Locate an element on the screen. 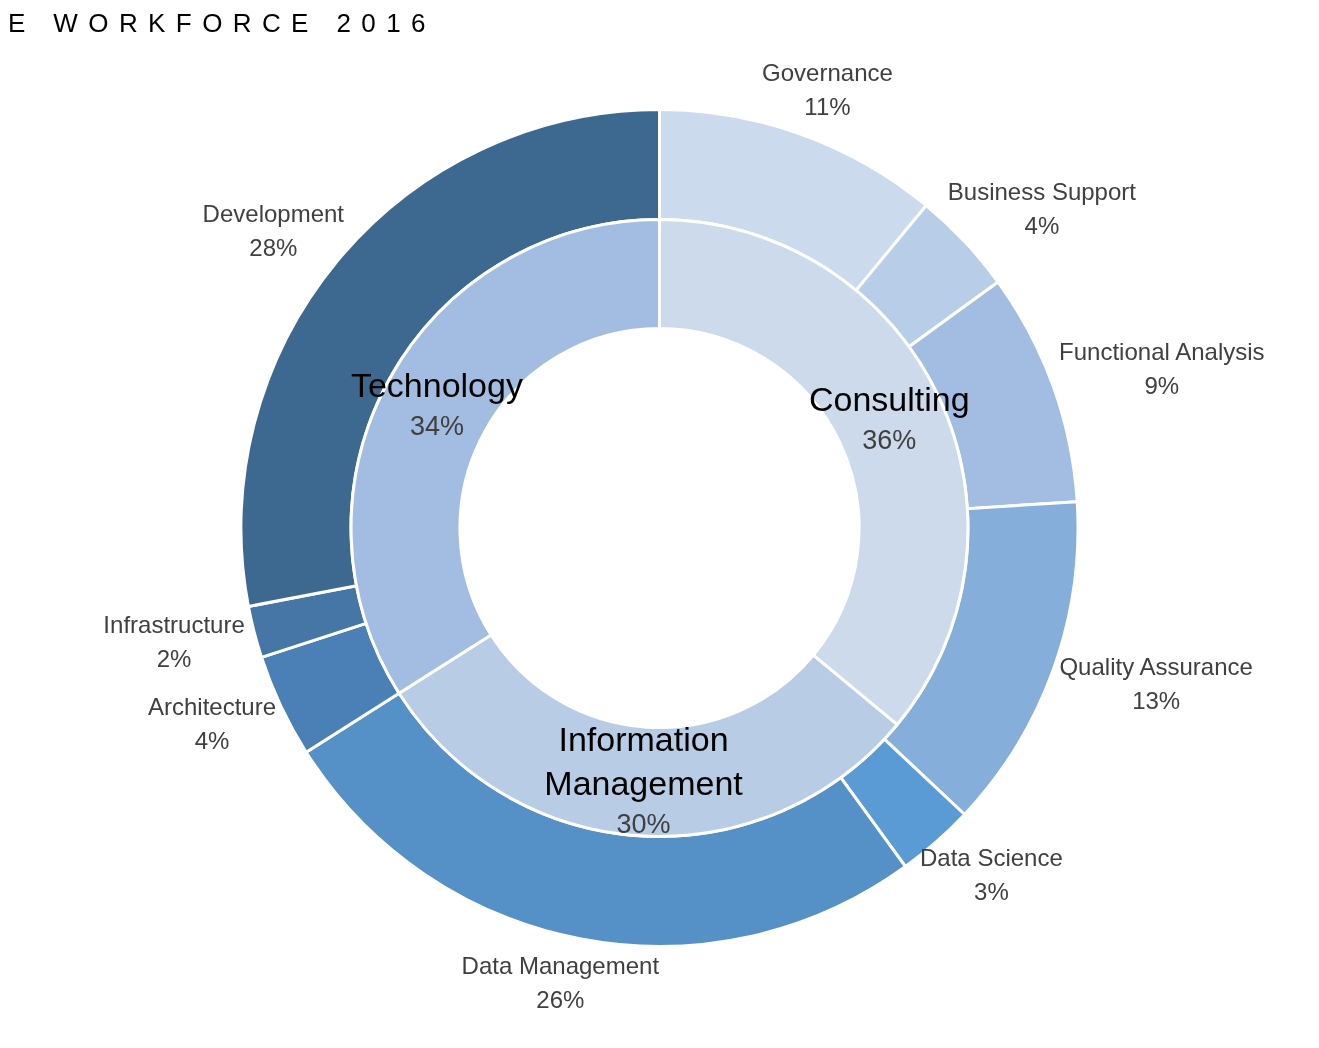 The width and height of the screenshot is (1319, 1048). slice-label: Quality Assurance is located at coordinates (1156, 666).